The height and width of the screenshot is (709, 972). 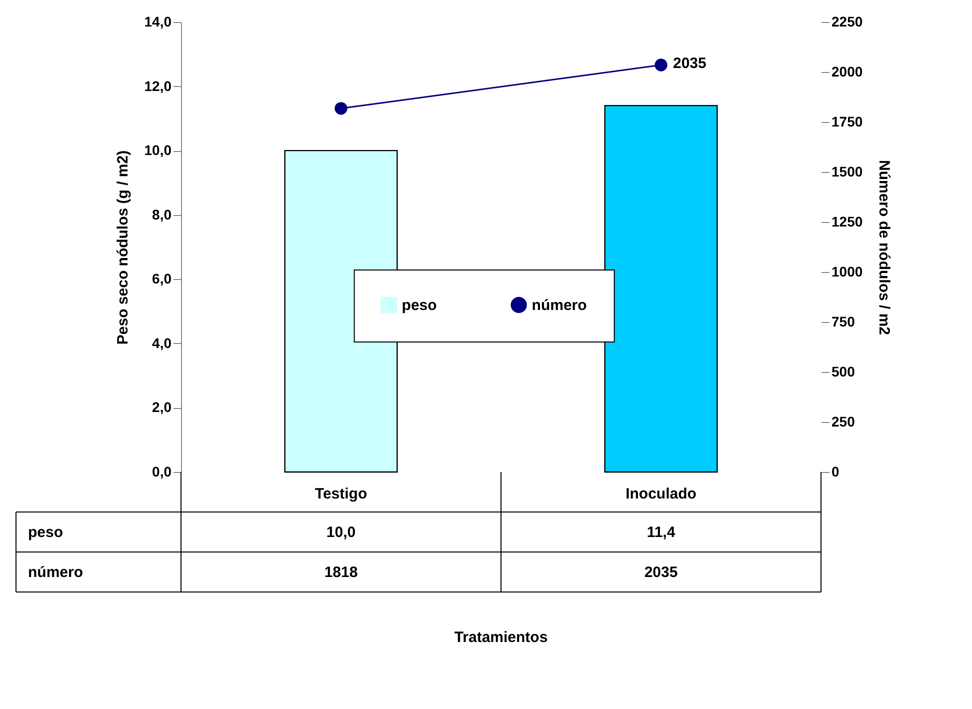 What do you see at coordinates (836, 472) in the screenshot?
I see `y2-tick-label: 0` at bounding box center [836, 472].